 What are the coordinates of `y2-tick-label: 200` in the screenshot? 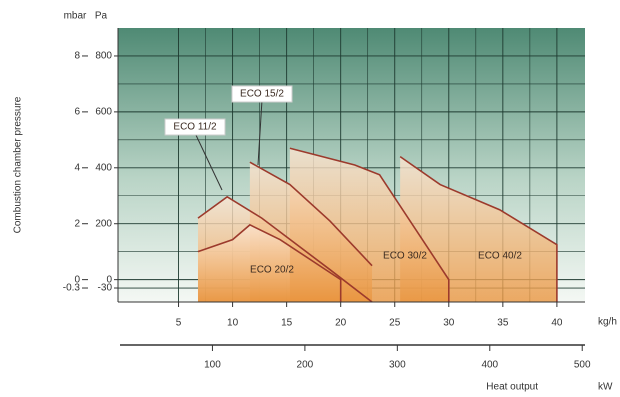 It's located at (103, 223).